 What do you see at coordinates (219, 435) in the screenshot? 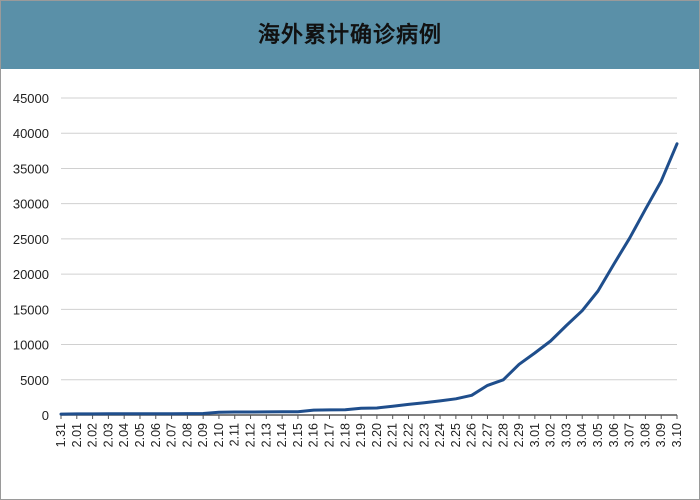
I see `x-tick-label: 2.10` at bounding box center [219, 435].